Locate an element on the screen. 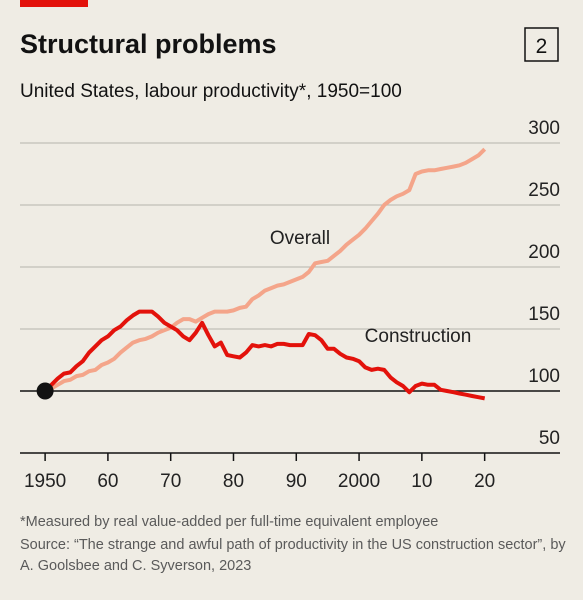  x-tick-label: 10 is located at coordinates (421, 481).